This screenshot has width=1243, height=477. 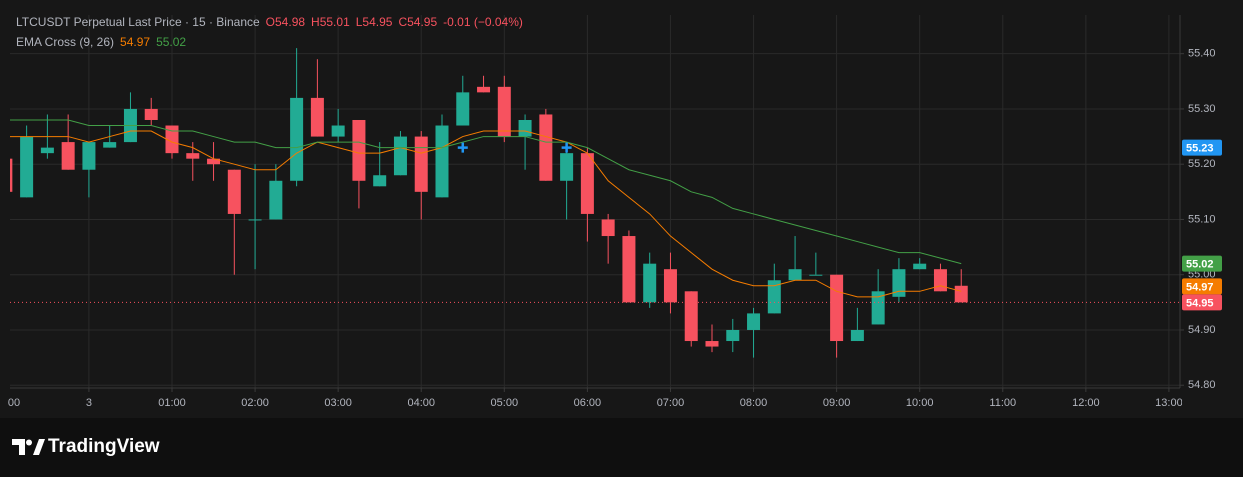 What do you see at coordinates (1202, 54) in the screenshot?
I see `y-tick-label: 55.40` at bounding box center [1202, 54].